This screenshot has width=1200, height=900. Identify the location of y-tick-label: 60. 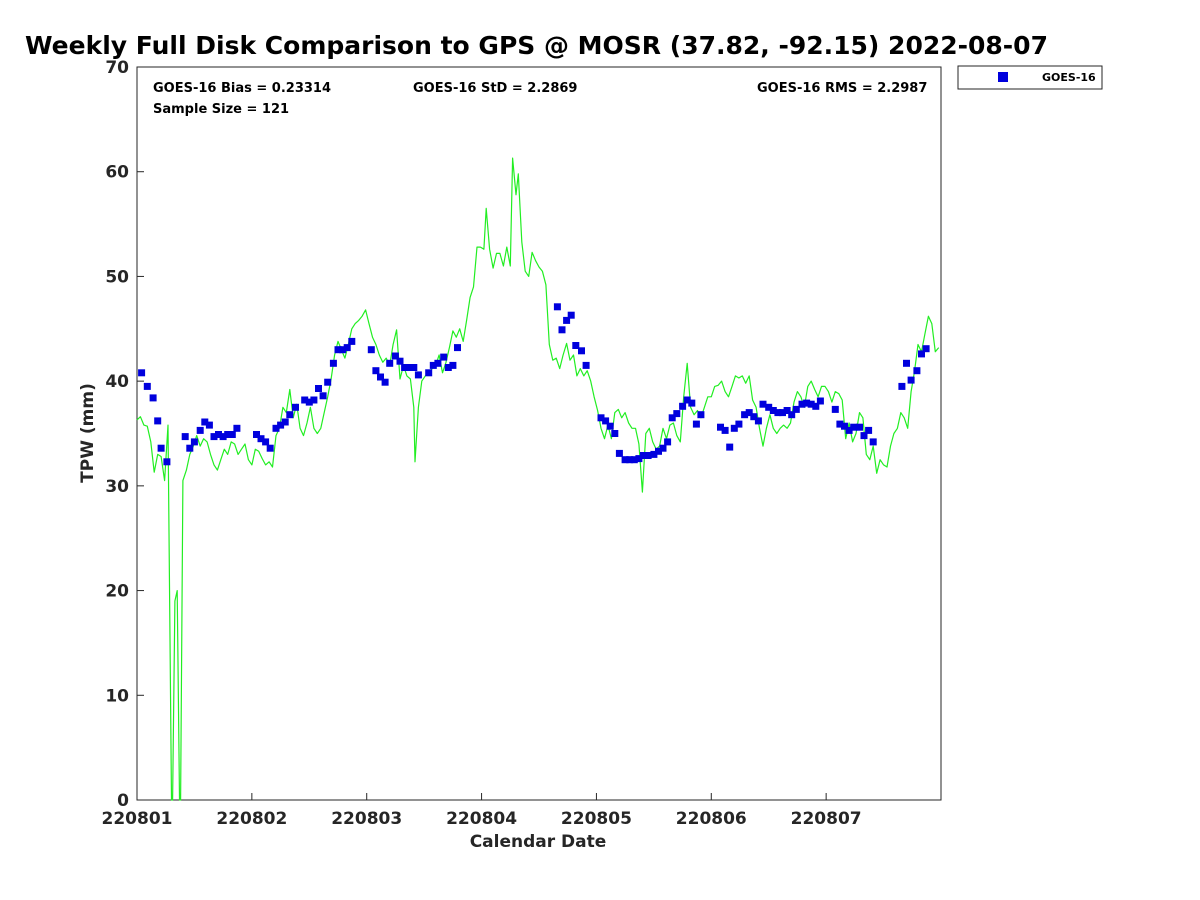
(117, 173).